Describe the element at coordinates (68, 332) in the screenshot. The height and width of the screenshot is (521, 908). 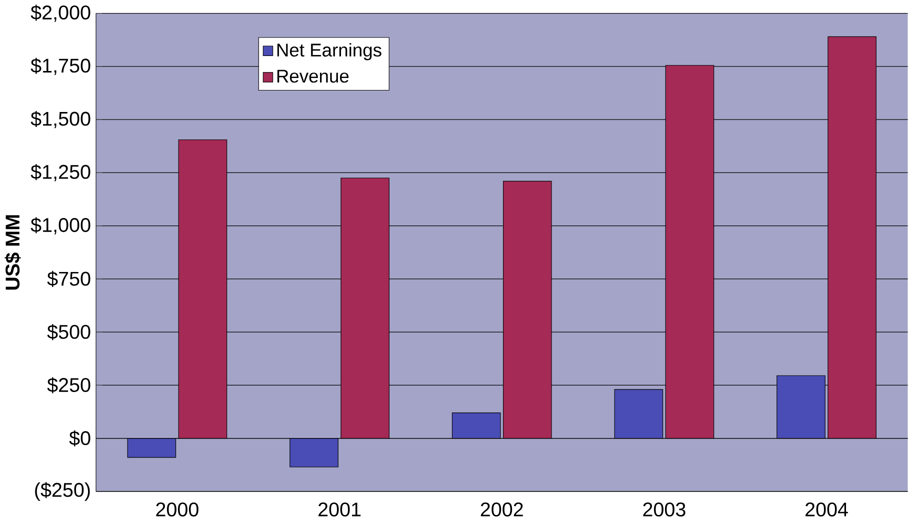
I see `y-tick-label: $500` at that location.